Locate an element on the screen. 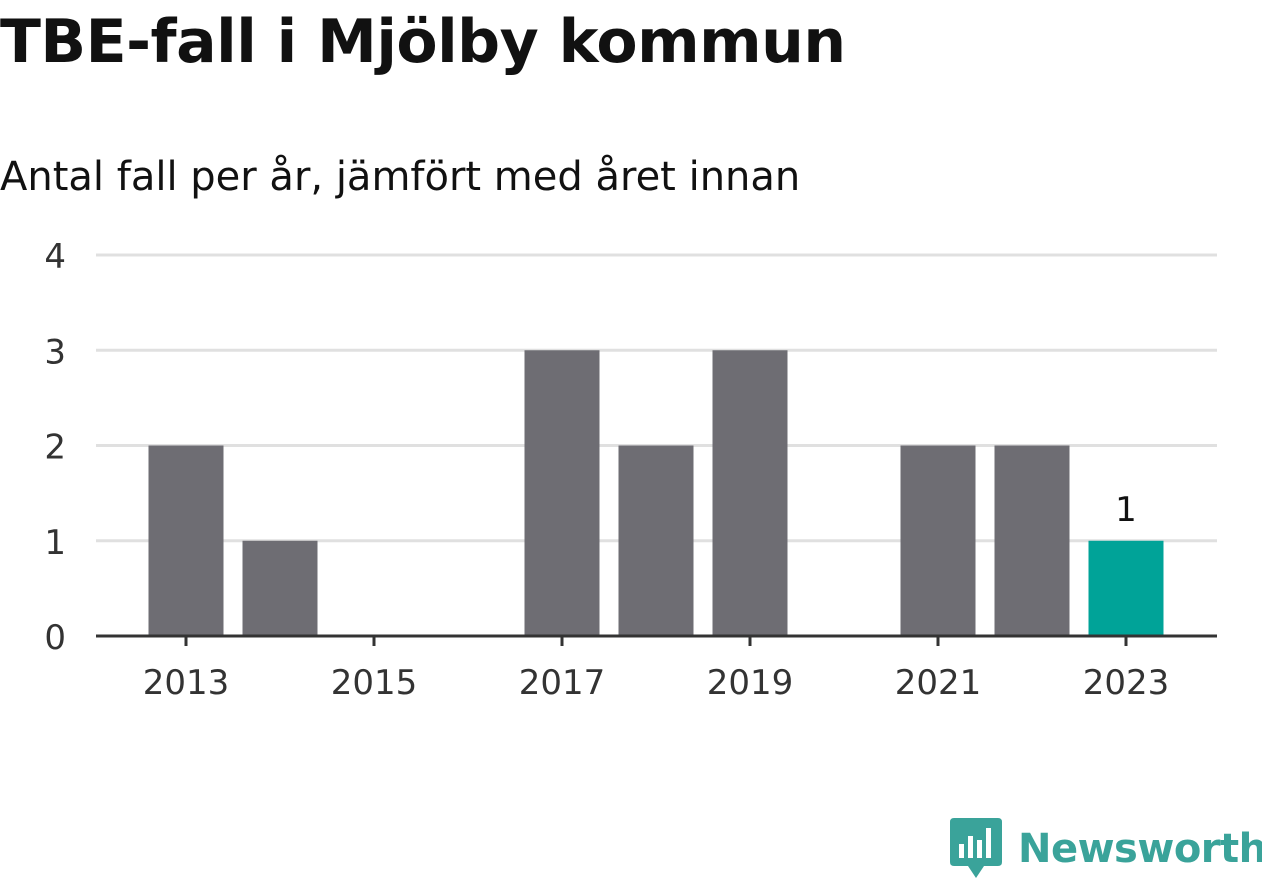 Image resolution: width=1262 pixels, height=880 pixels. x-axis is located at coordinates (656, 640).